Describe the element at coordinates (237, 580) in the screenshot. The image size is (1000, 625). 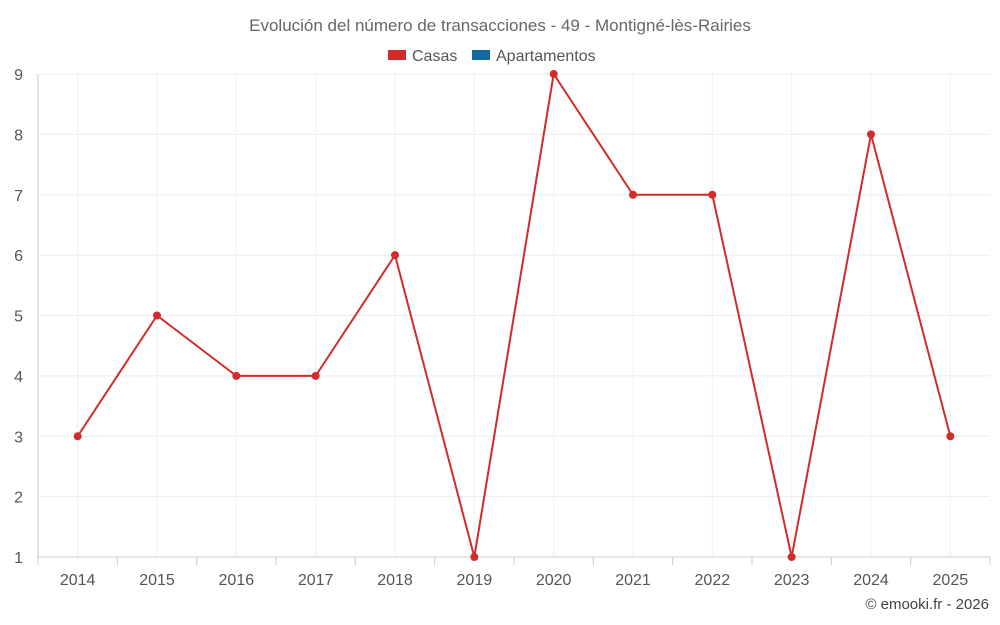
I see `x-tick-label: 2016` at that location.